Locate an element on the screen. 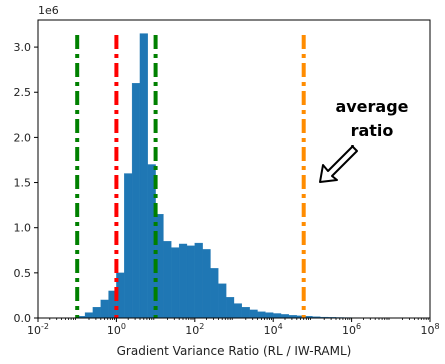 The image size is (445, 364). x-axis: 10⁻² 10⁰ 10² 10⁴ 10⁶ 10⁸ is located at coordinates (233, 327).